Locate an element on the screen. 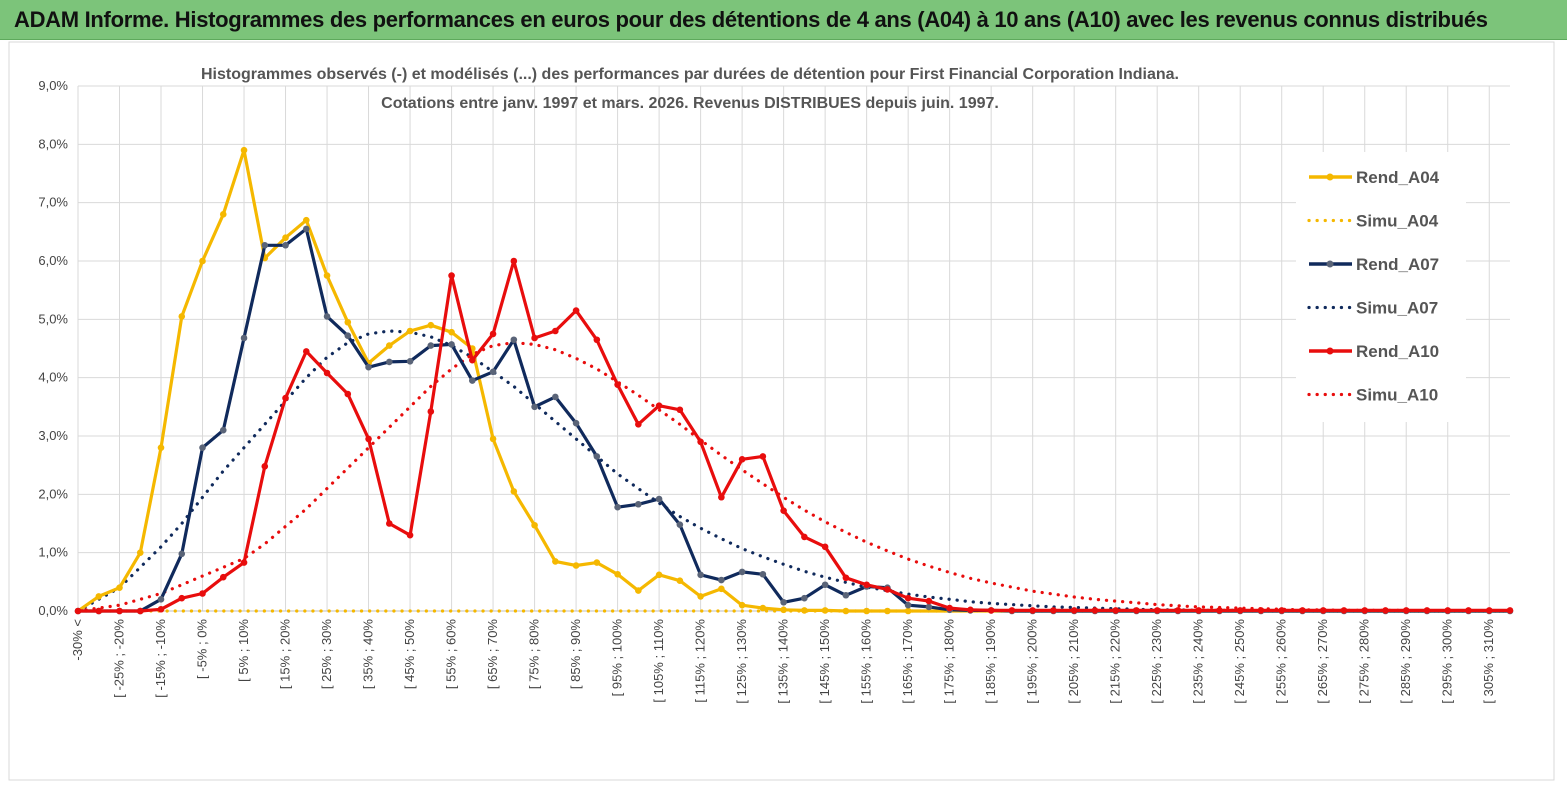 This screenshot has height=794, width=1567. y-tick-label: 3,0% is located at coordinates (53, 435).